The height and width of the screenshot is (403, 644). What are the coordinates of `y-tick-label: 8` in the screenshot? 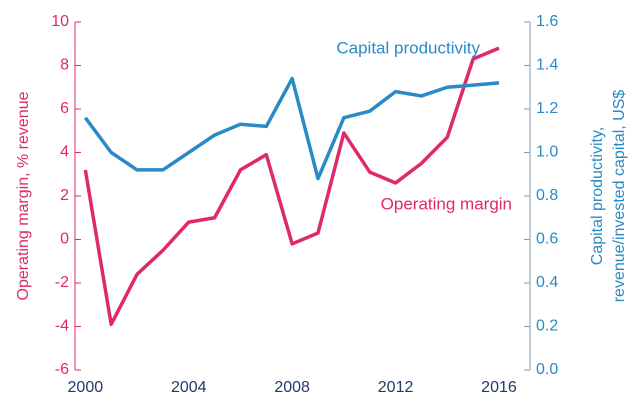 It's located at (64, 65).